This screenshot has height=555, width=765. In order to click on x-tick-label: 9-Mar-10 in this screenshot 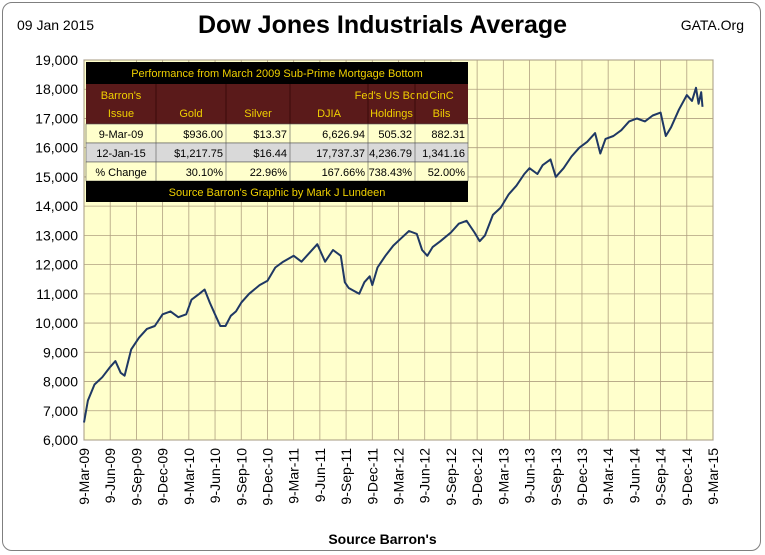, I will do `click(189, 476)`.